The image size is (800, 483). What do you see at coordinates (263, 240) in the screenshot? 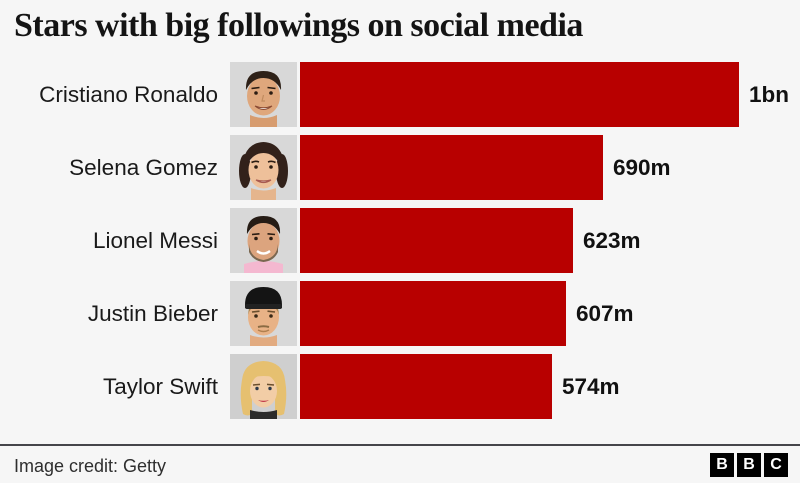
I see `lionel-messi-photo` at bounding box center [263, 240].